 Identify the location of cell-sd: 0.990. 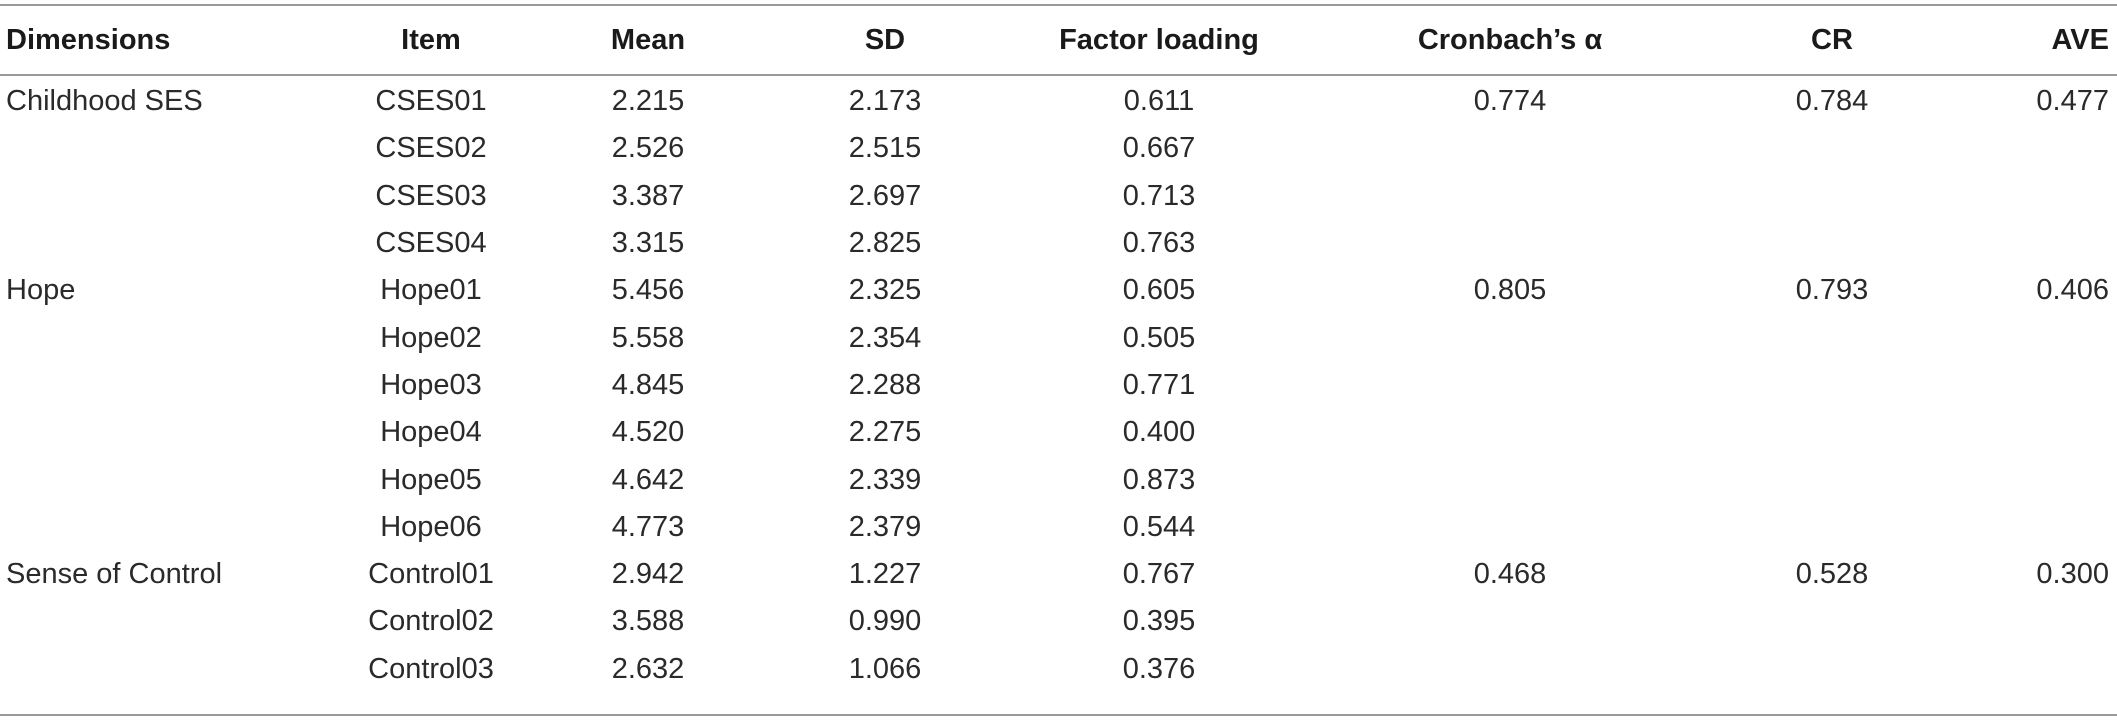
(885, 621).